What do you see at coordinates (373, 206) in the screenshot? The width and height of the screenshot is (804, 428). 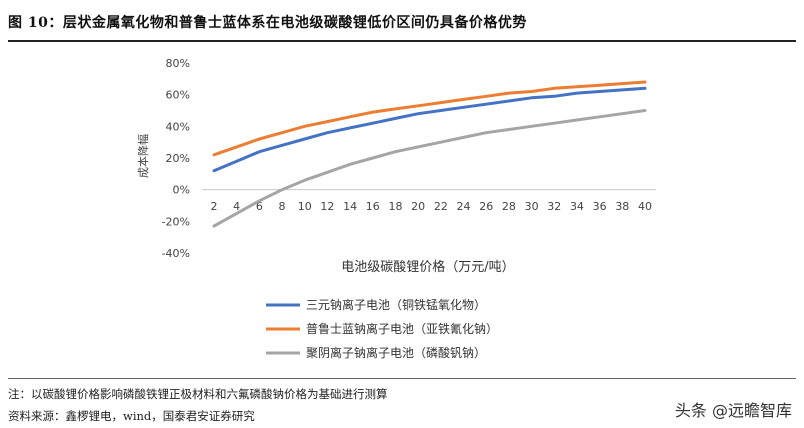 I see `x-tick-label: 16` at bounding box center [373, 206].